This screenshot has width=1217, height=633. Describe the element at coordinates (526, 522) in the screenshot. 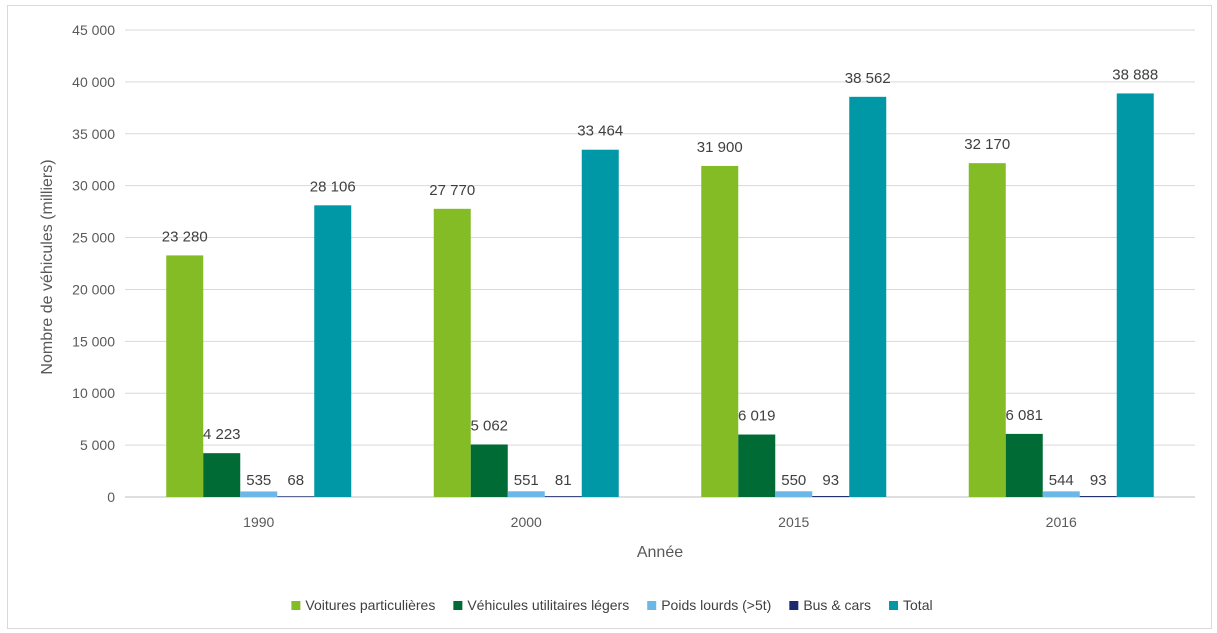

I see `x-tick-label: 2000` at that location.